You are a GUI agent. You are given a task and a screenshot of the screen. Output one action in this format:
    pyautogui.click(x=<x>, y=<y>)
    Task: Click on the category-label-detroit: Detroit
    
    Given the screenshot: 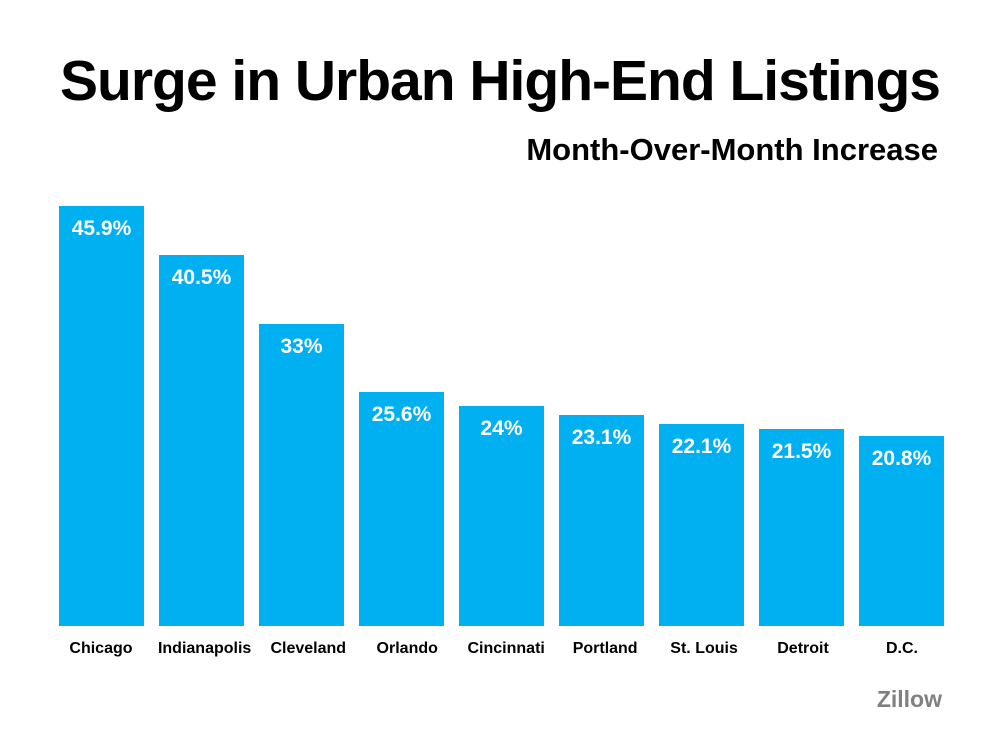 What is the action you would take?
    pyautogui.click(x=803, y=648)
    